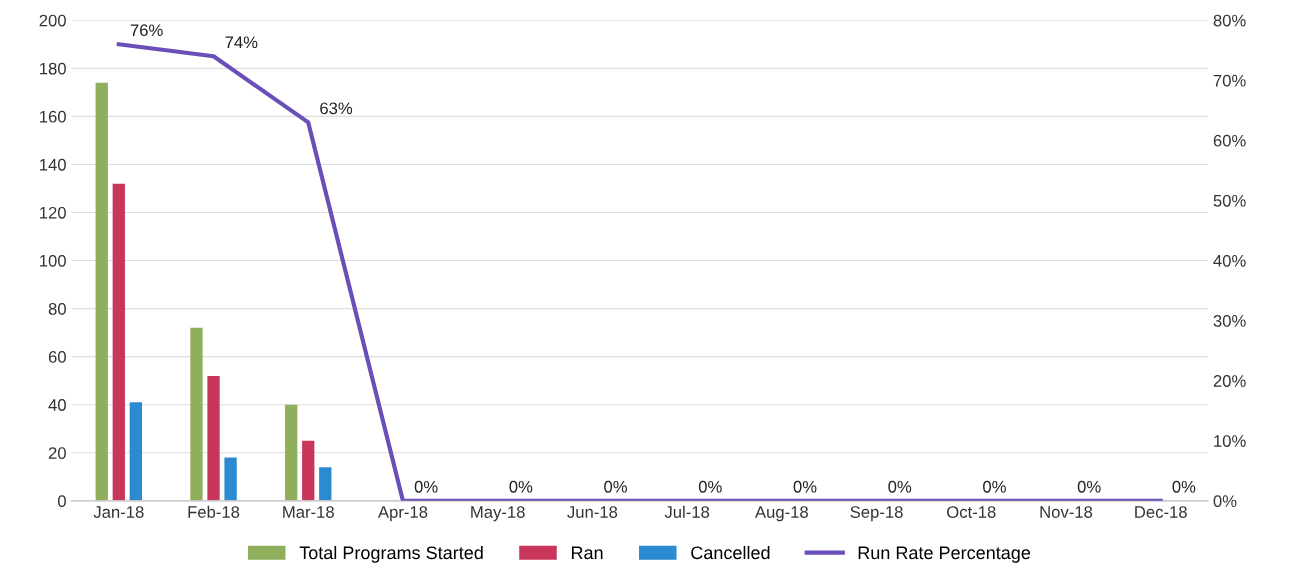  What do you see at coordinates (53, 116) in the screenshot?
I see `y-tick-label: 160` at bounding box center [53, 116].